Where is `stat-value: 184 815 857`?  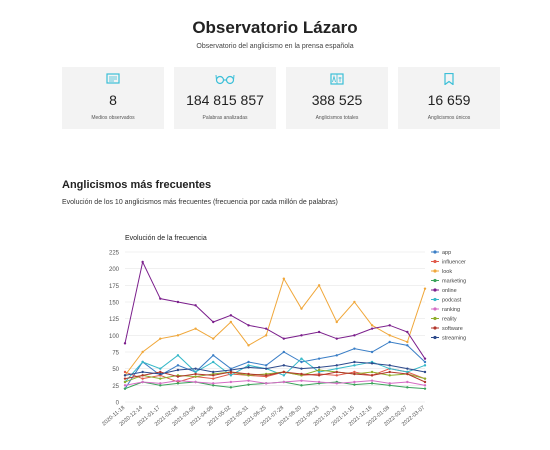
stat-value: 184 815 857 is located at coordinates (225, 100).